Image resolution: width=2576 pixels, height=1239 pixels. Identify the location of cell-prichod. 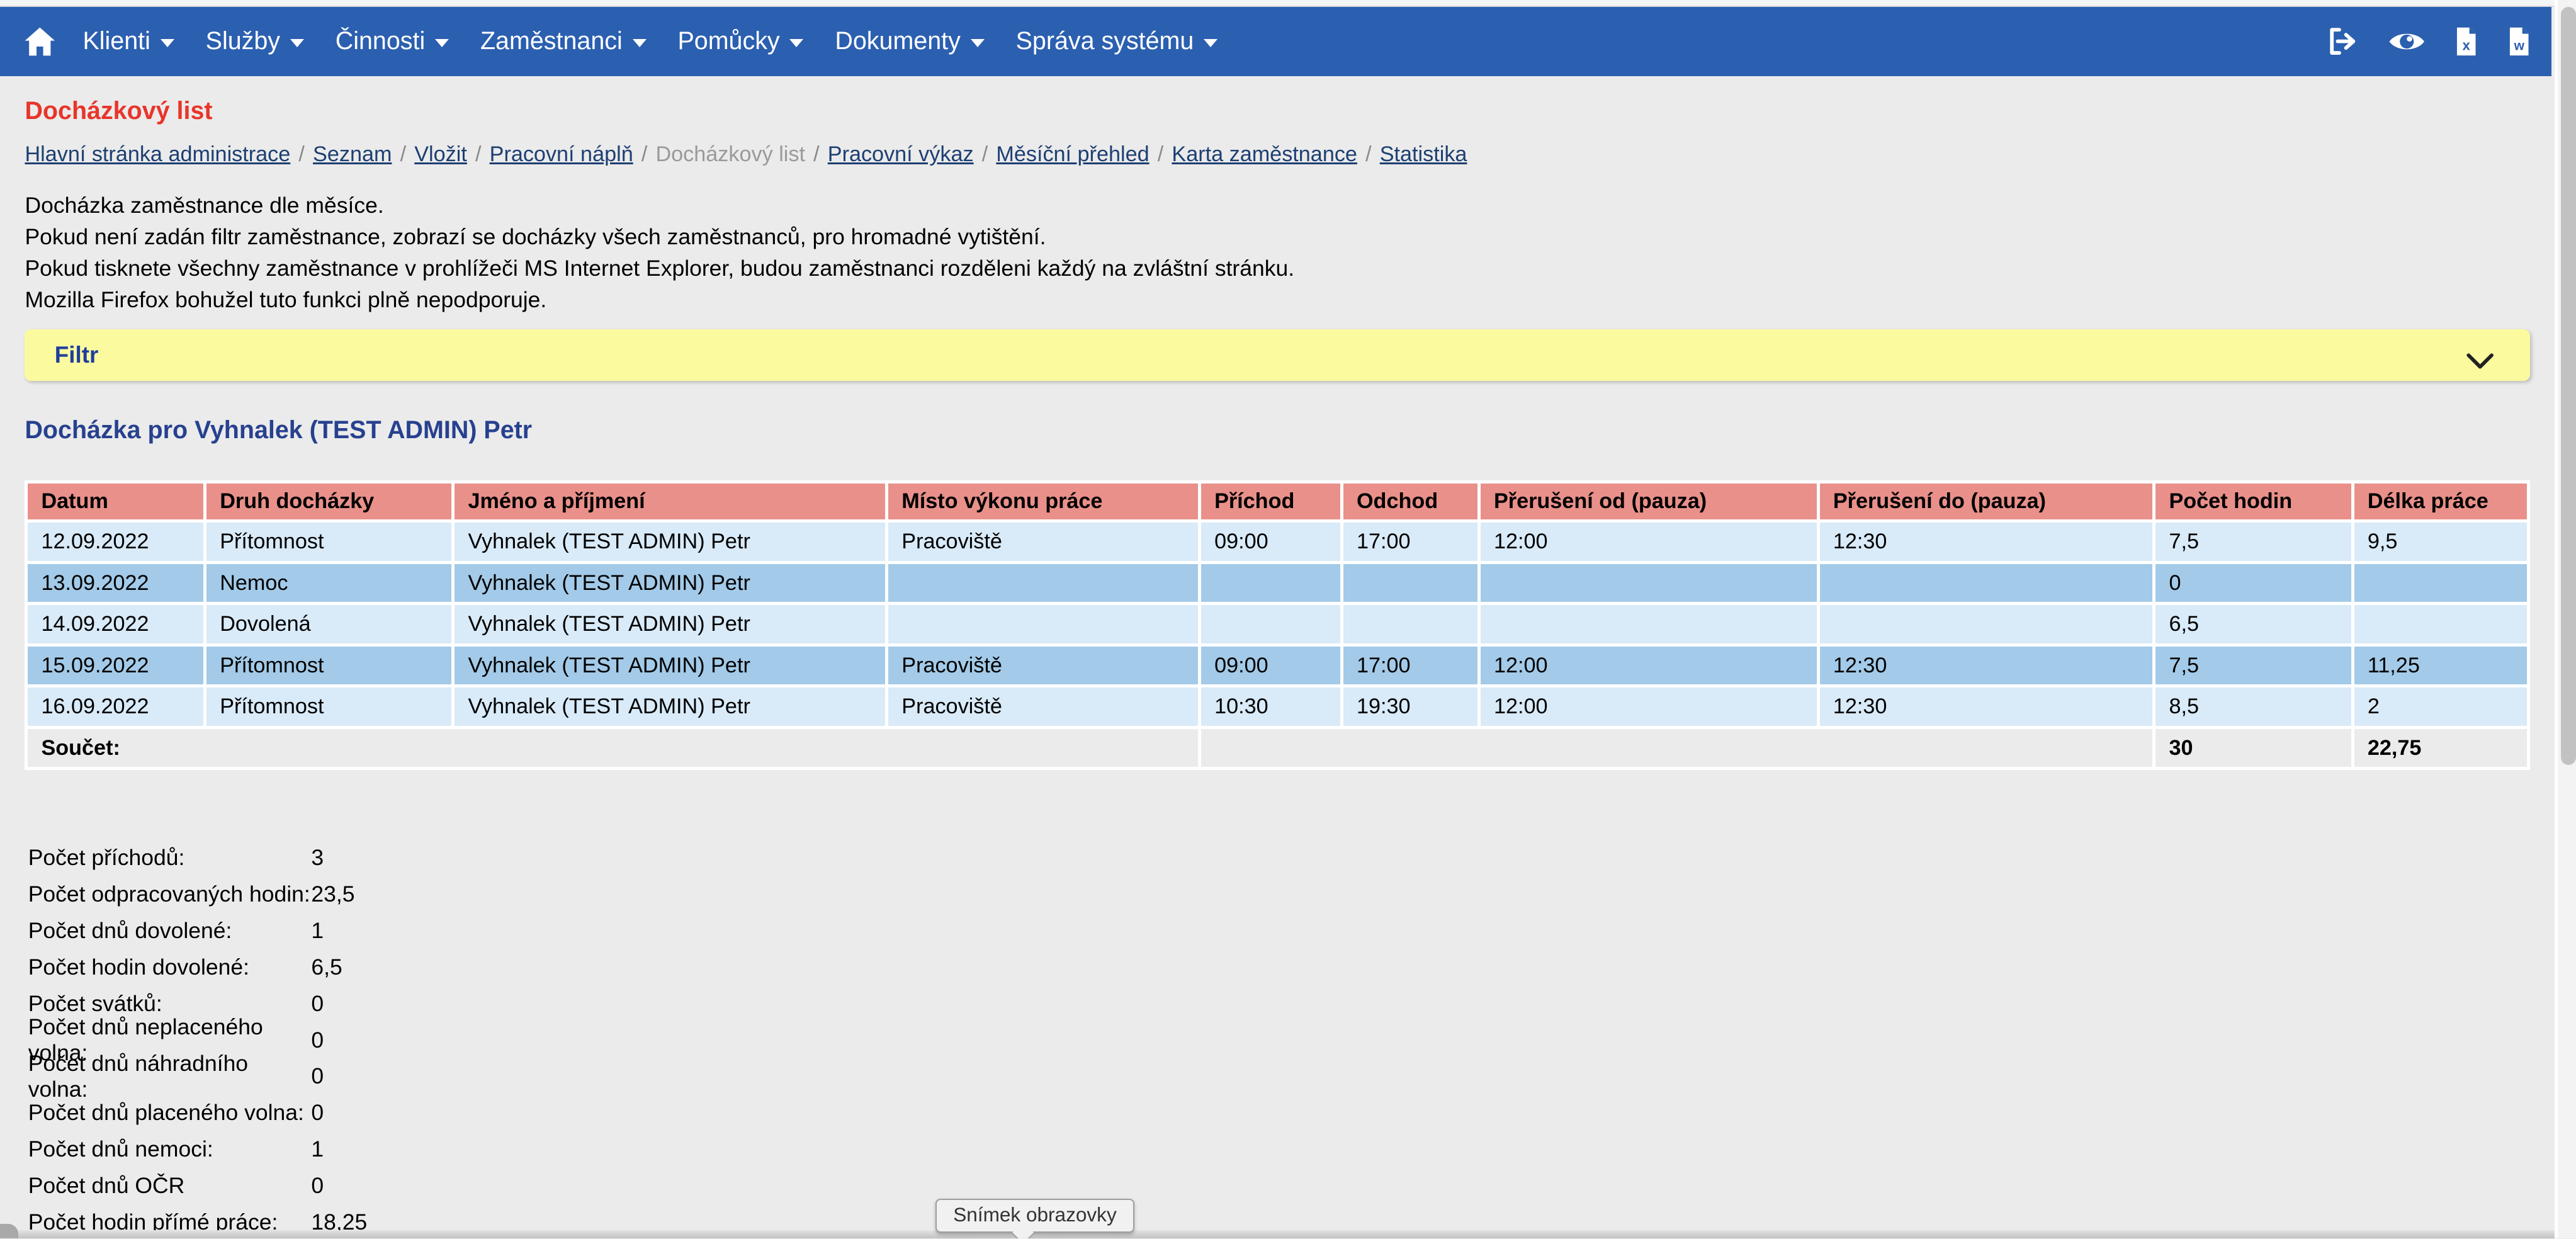
(1270, 624).